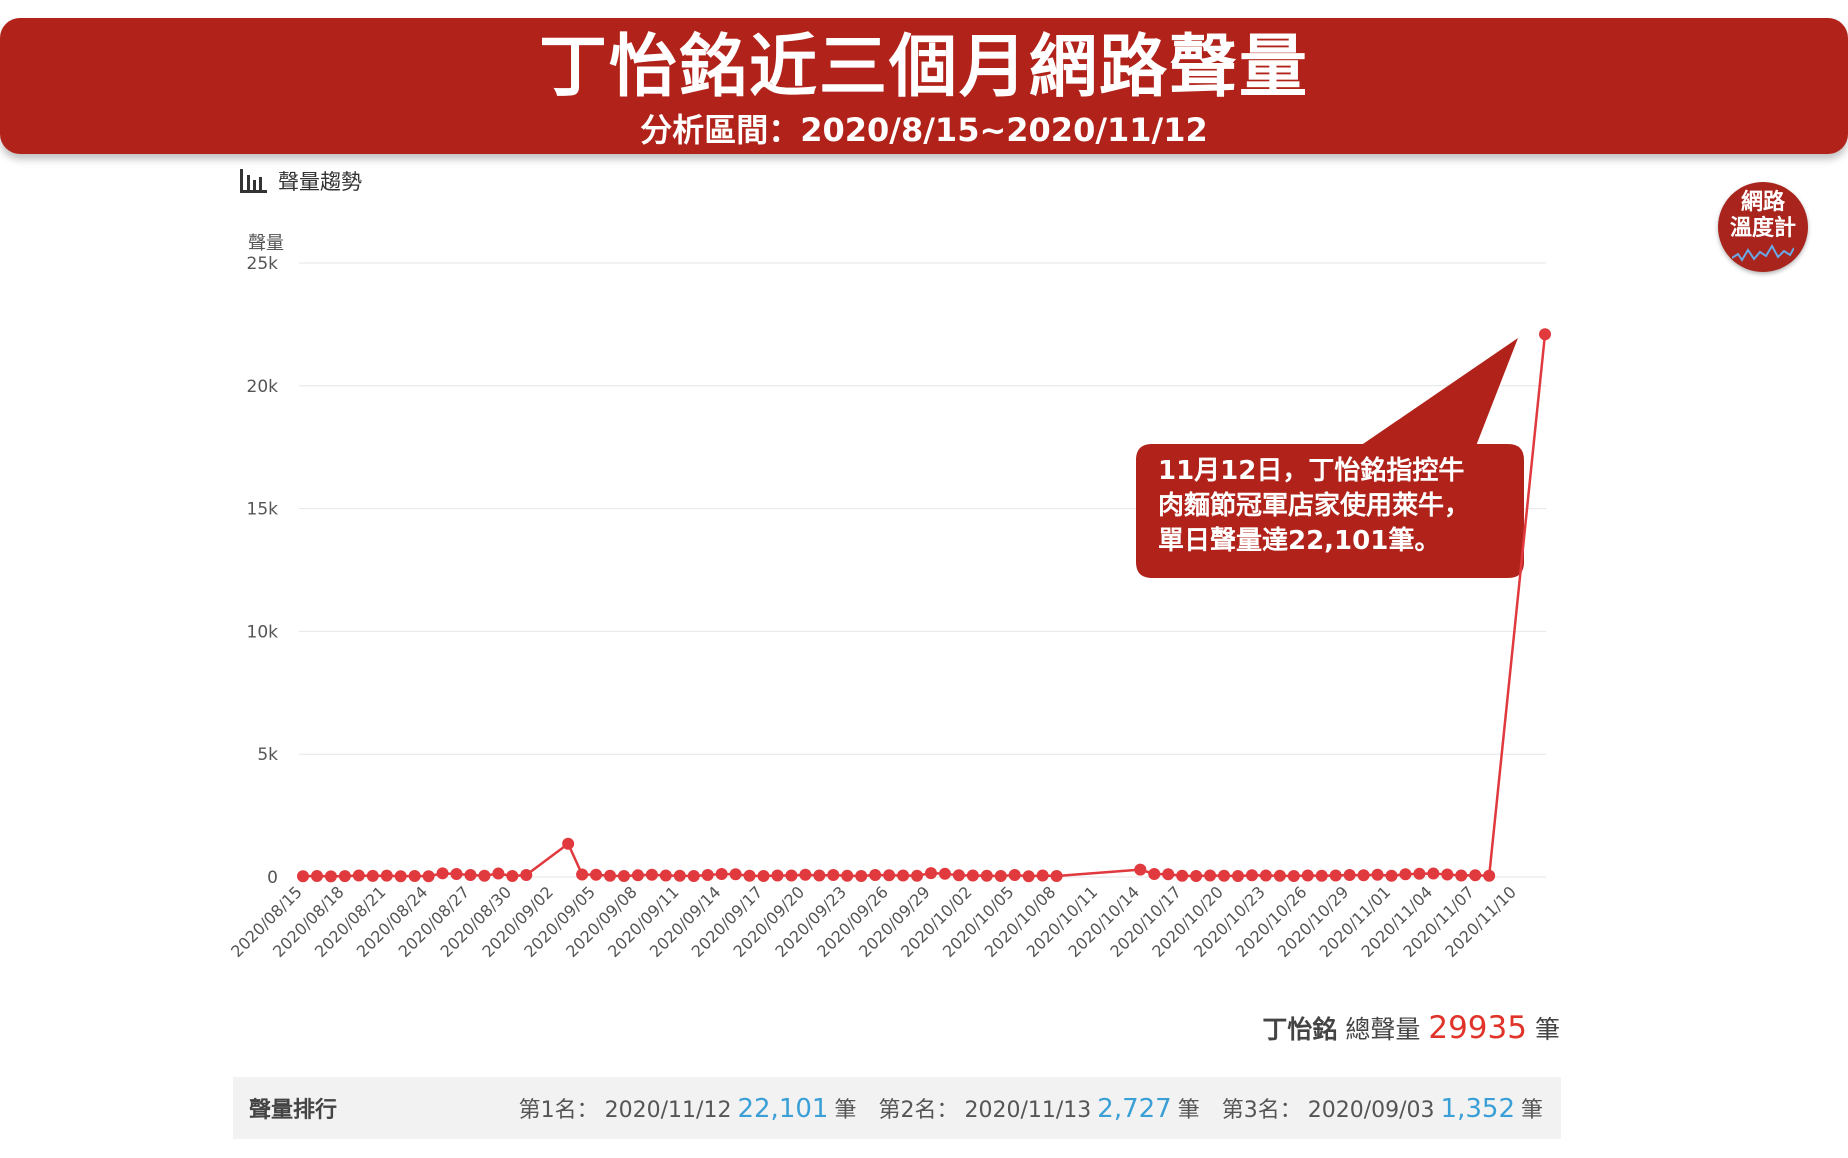 The height and width of the screenshot is (1158, 1848). I want to click on y-tick-label: 25k, so click(263, 264).